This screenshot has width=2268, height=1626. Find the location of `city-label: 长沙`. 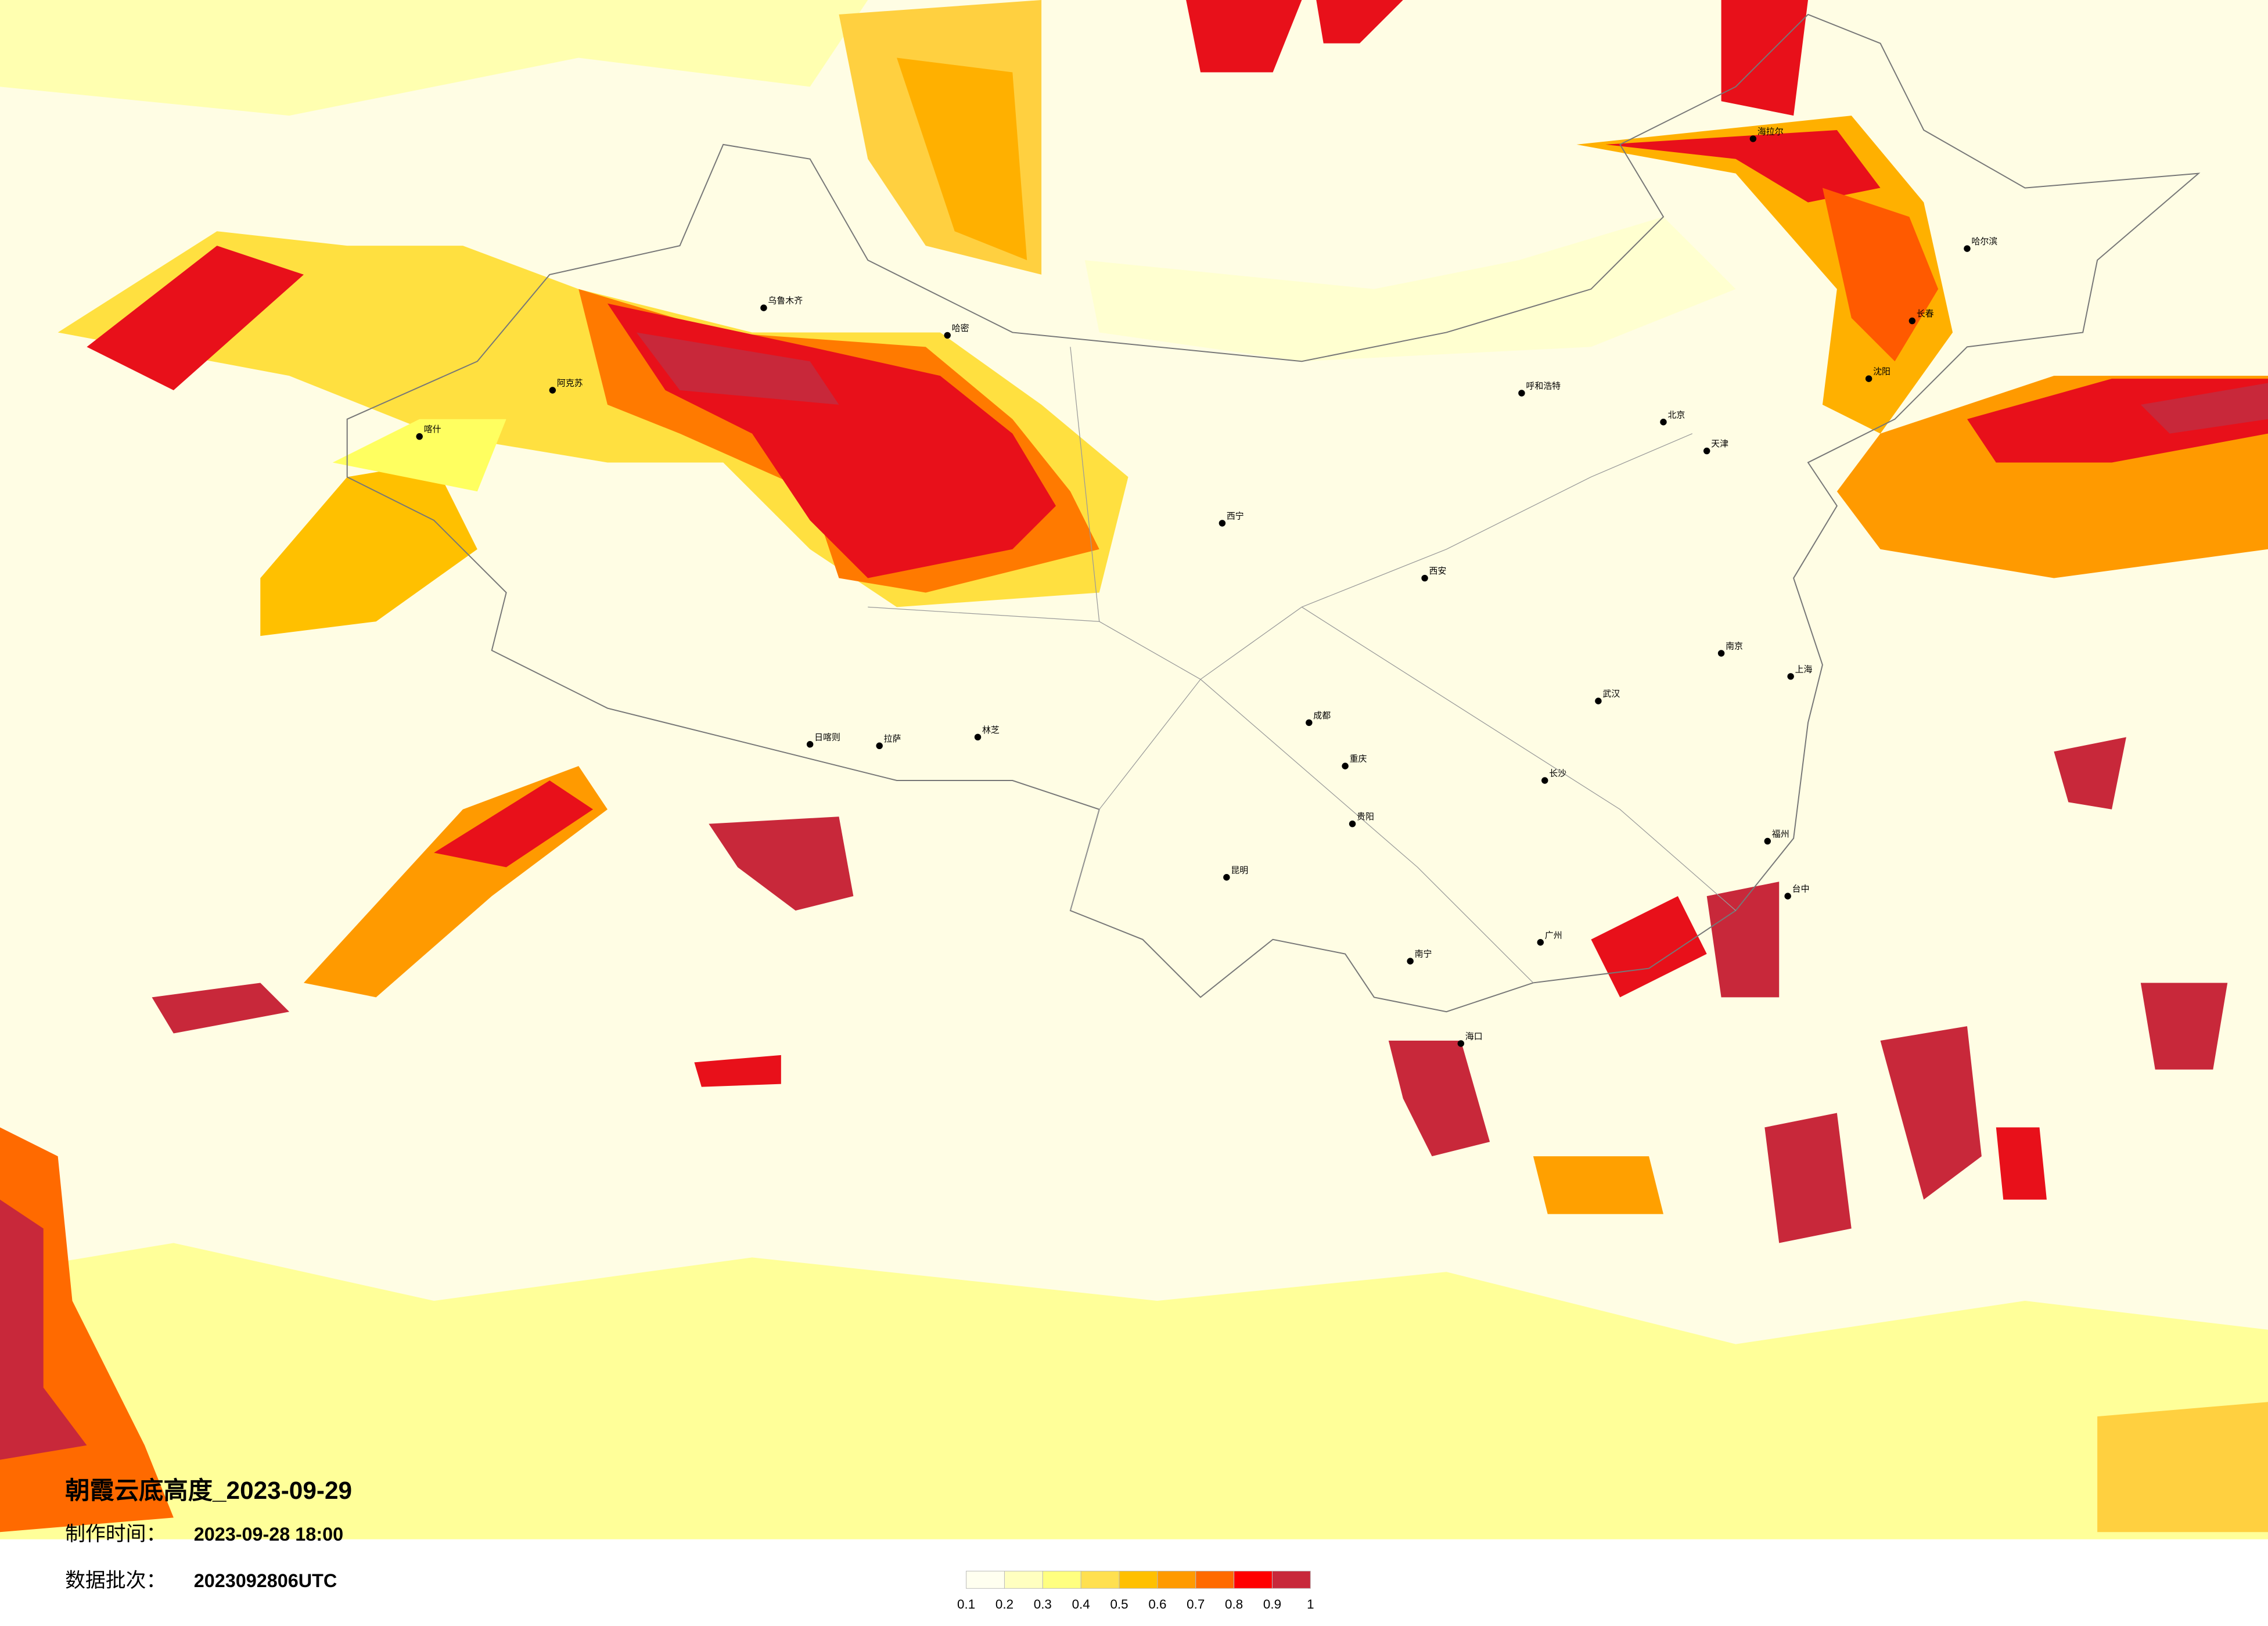

city-label: 长沙 is located at coordinates (1557, 774).